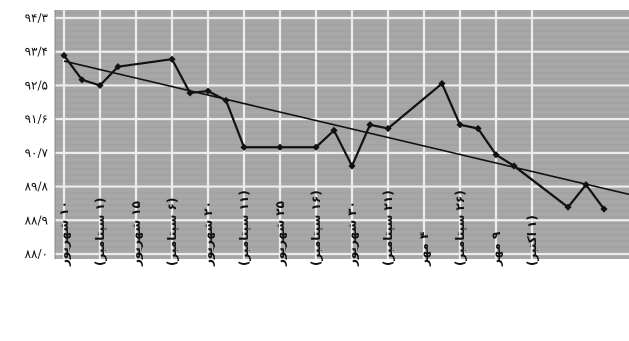 This screenshot has width=629, height=341. Describe the element at coordinates (36, 85) in the screenshot. I see `y-tick-label: ۹۲/۵` at that location.